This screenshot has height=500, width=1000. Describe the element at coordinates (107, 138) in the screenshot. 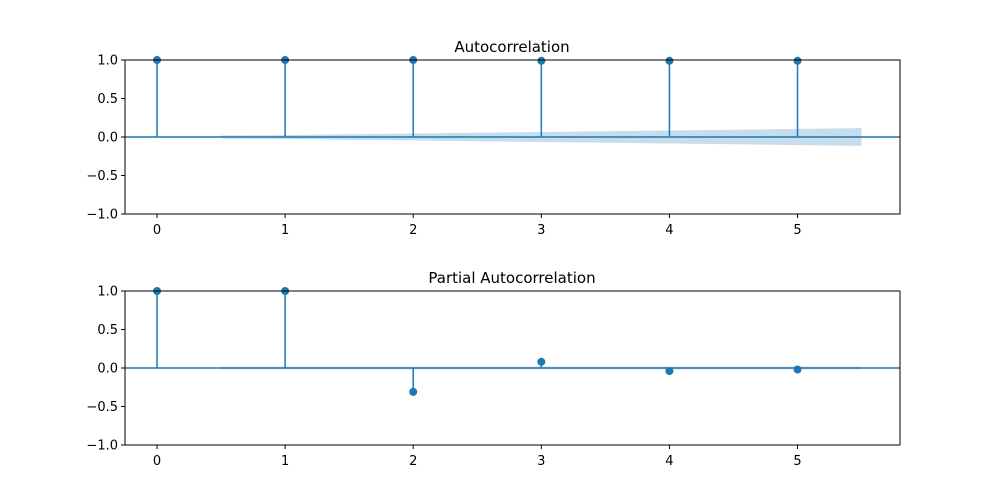

I see `acf-ytick-label-2: 0.0` at that location.